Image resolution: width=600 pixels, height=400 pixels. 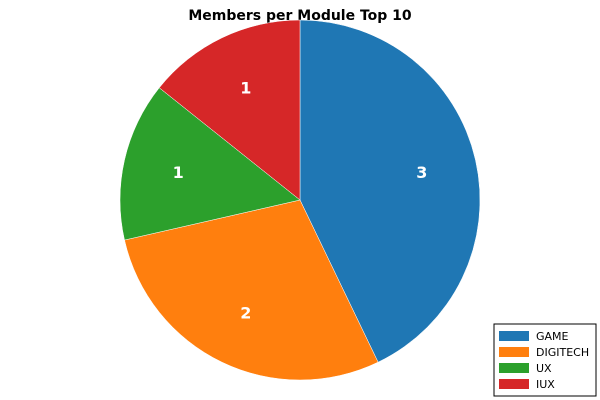 What do you see at coordinates (229, 110) in the screenshot?
I see `pie-slice-iux` at bounding box center [229, 110].